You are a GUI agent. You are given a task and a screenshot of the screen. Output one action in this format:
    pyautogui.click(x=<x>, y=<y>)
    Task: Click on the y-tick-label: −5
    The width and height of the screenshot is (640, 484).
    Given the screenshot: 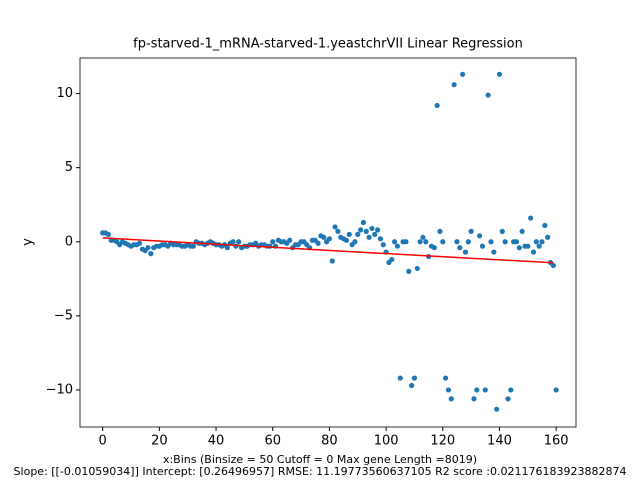 What is the action you would take?
    pyautogui.click(x=63, y=315)
    